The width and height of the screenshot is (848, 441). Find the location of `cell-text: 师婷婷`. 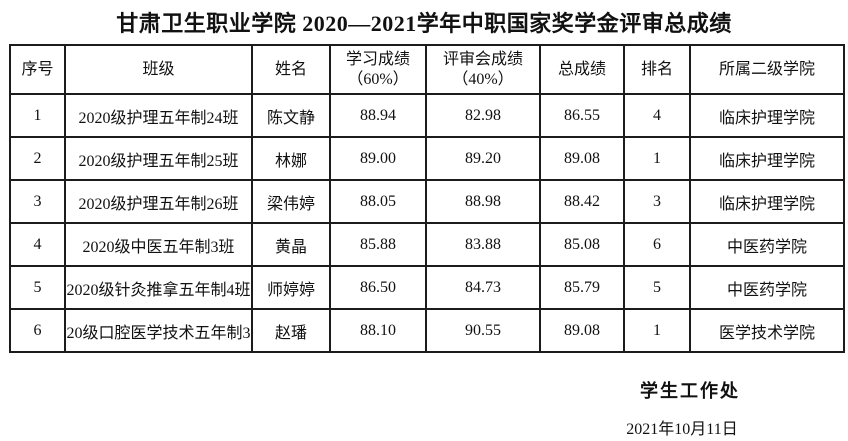

cell-text: 师婷婷 is located at coordinates (290, 290).